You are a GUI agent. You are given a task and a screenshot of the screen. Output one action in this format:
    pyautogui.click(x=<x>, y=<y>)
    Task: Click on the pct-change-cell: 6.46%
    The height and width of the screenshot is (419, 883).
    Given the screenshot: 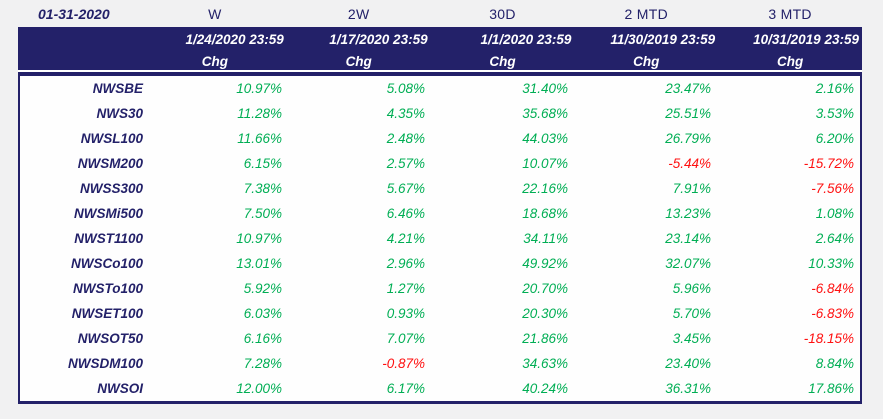 What is the action you would take?
    pyautogui.click(x=405, y=213)
    